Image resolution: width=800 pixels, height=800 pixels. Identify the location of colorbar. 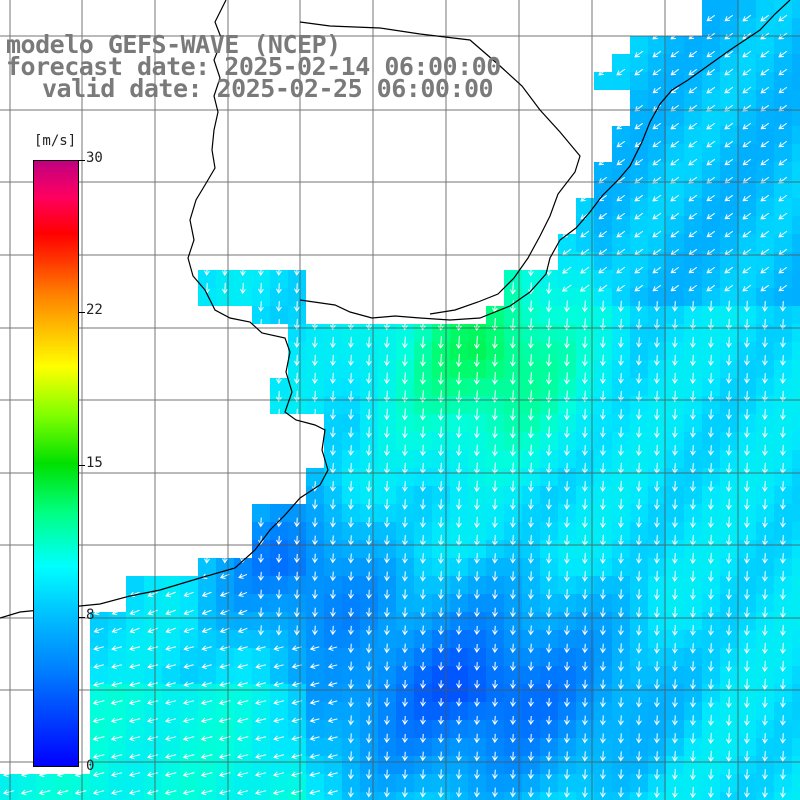
(56, 463).